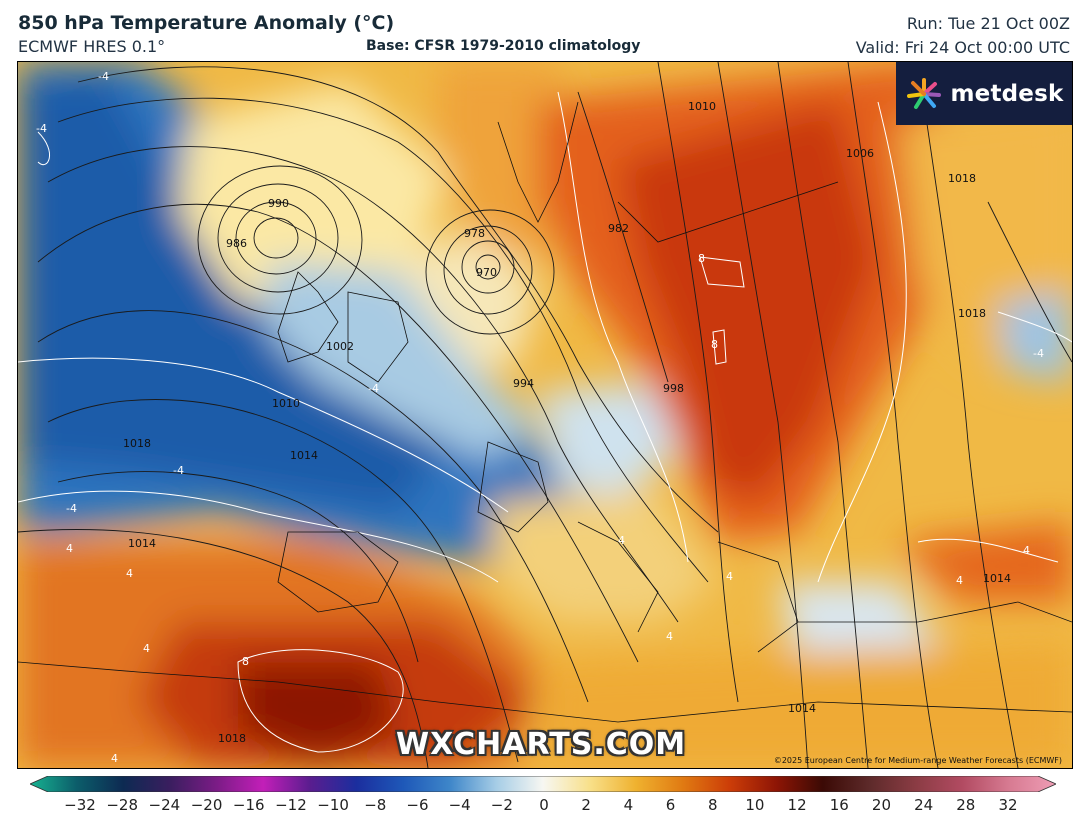  What do you see at coordinates (541, 744) in the screenshot?
I see `watermark: WXCHARTS.COM` at bounding box center [541, 744].